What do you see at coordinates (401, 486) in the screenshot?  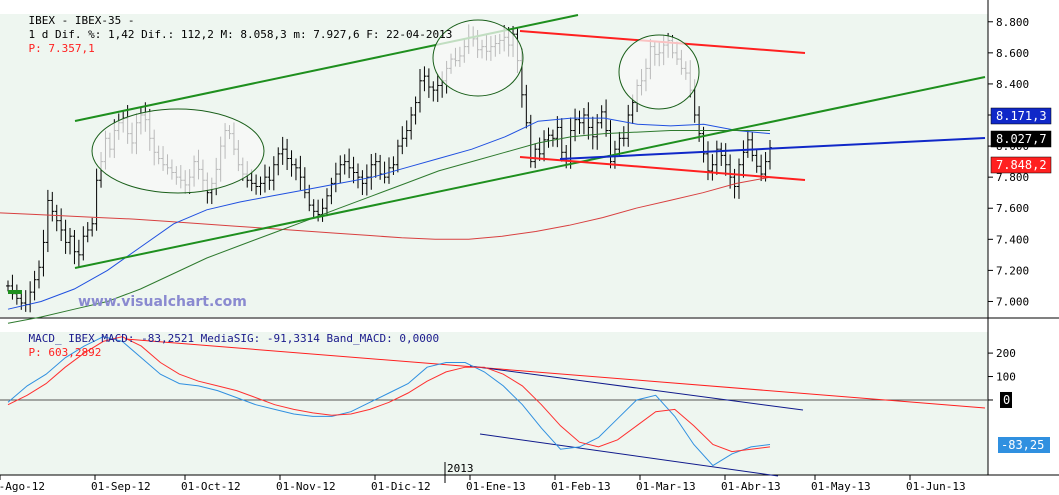 I see `x-tick-label: 01-Dic-12` at bounding box center [401, 486].